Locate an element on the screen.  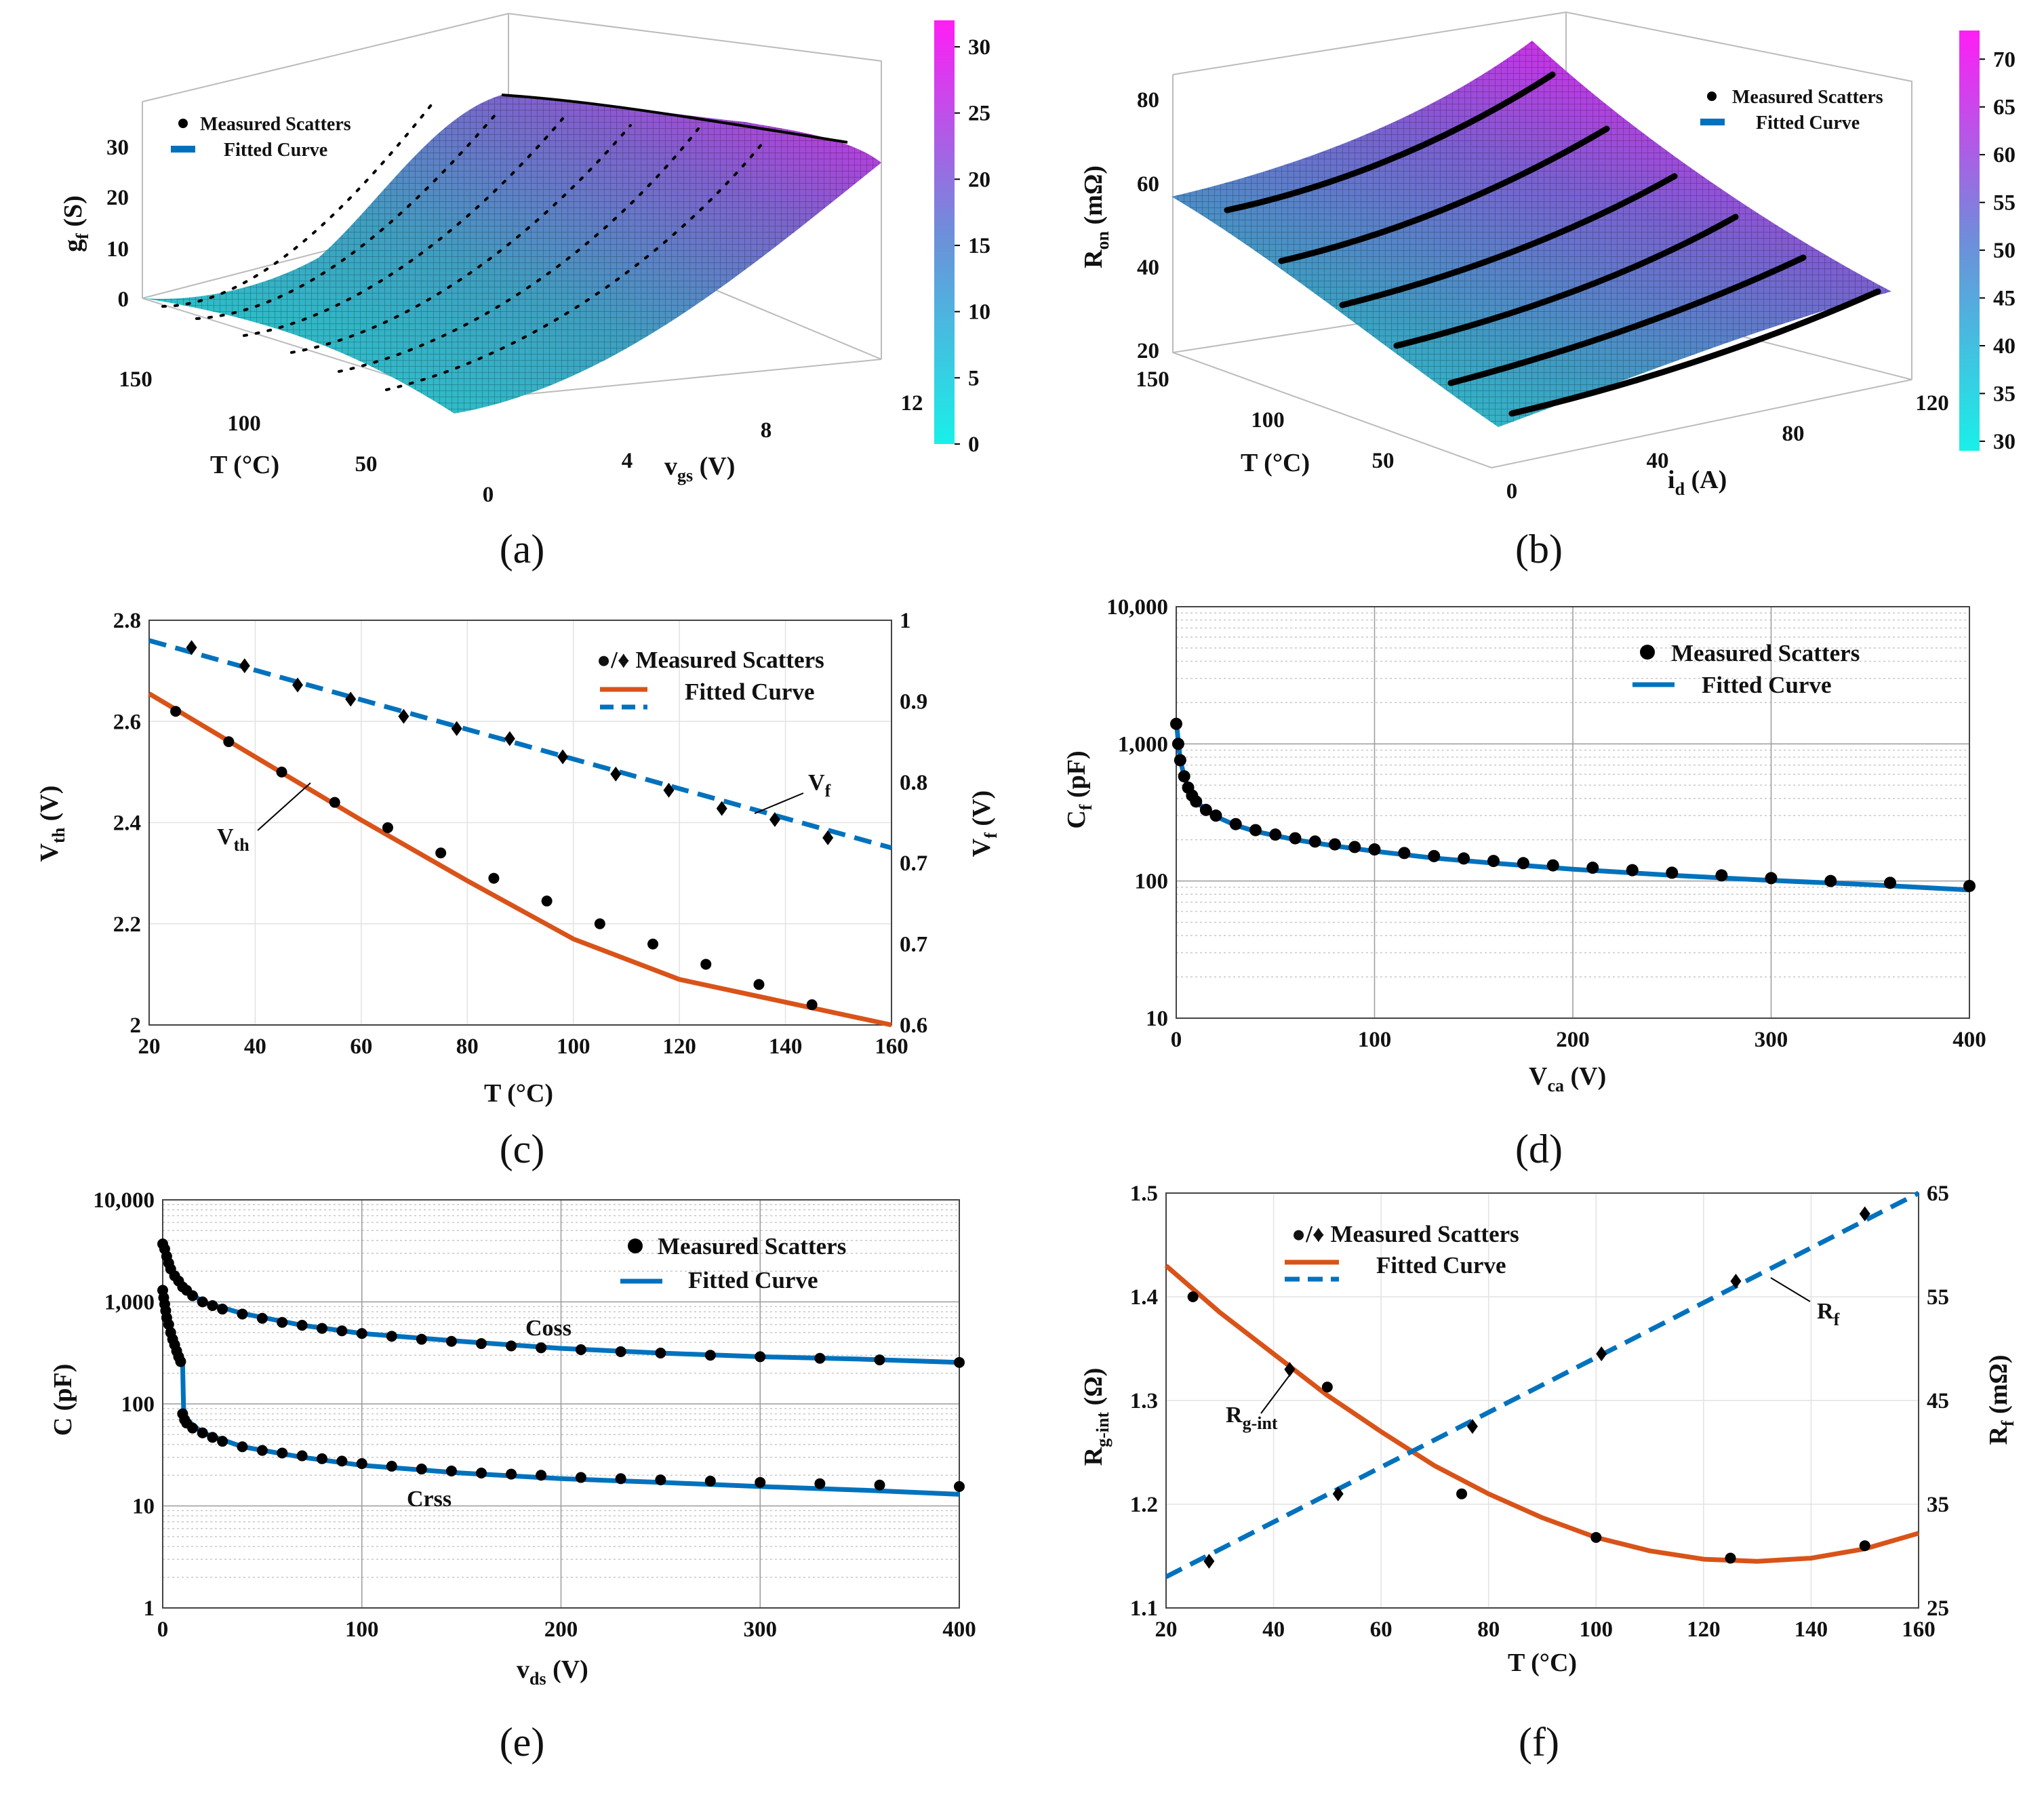
panel-f-x-tick: 80 is located at coordinates (1488, 1629).